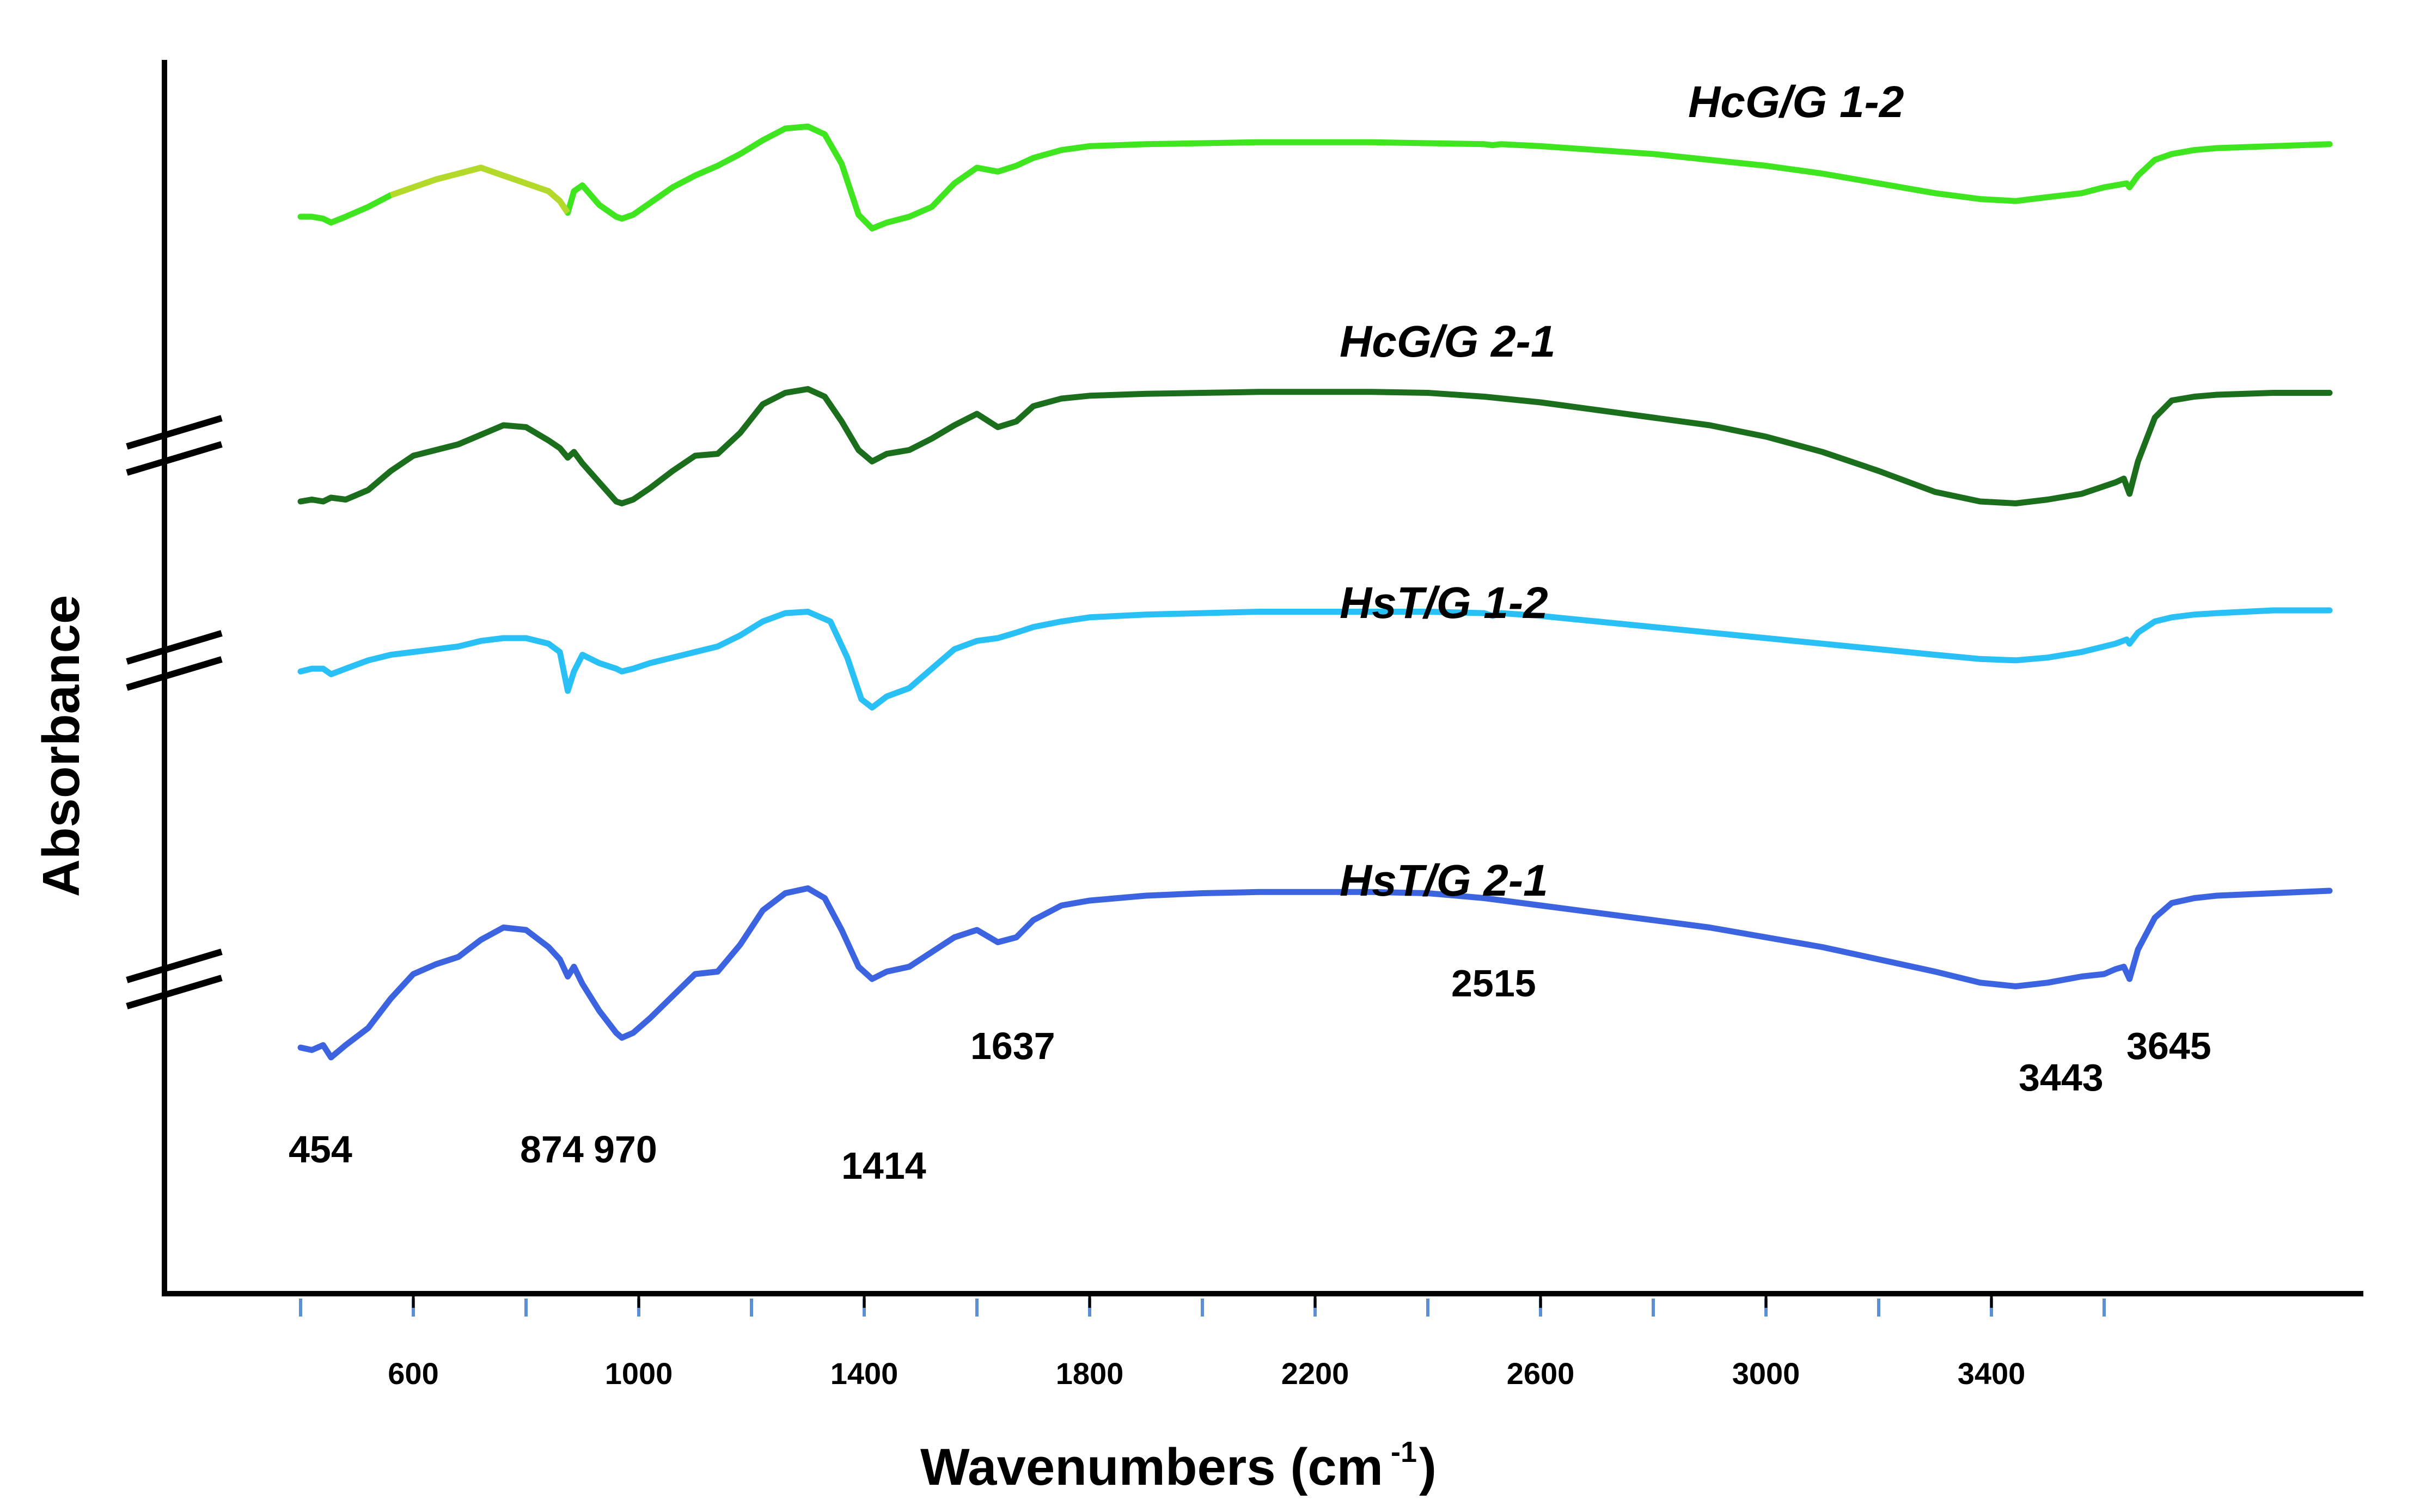 This screenshot has width=2414, height=1512. I want to click on axis-breaks, so click(174, 712).